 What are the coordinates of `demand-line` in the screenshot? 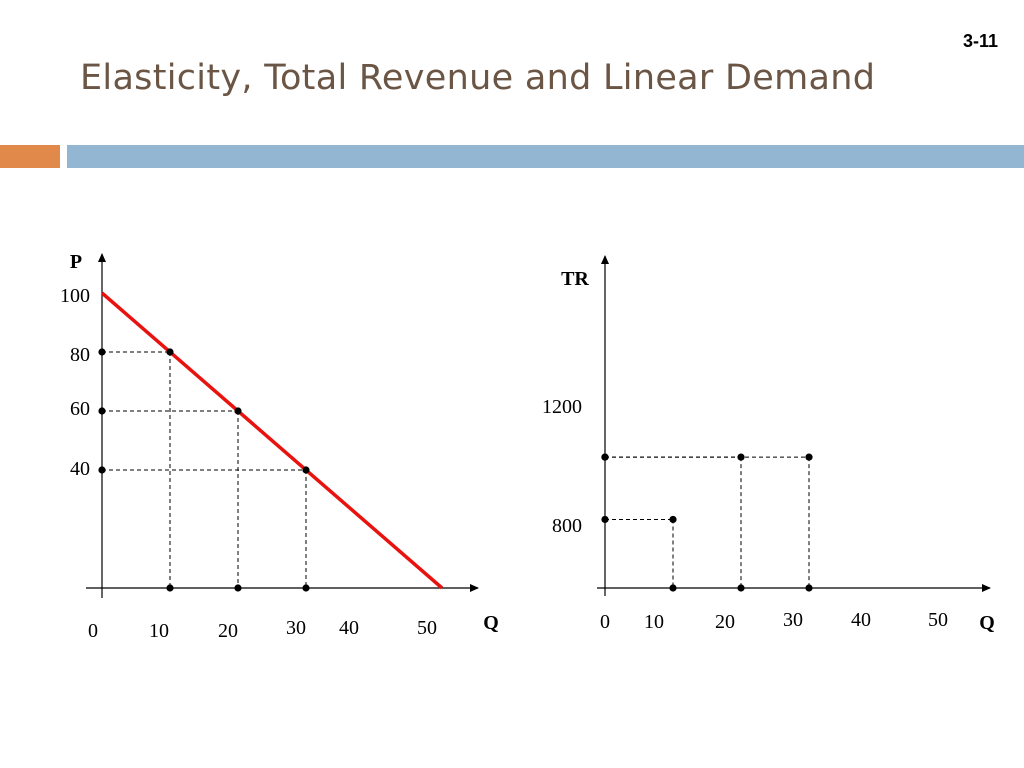 It's located at (272, 440).